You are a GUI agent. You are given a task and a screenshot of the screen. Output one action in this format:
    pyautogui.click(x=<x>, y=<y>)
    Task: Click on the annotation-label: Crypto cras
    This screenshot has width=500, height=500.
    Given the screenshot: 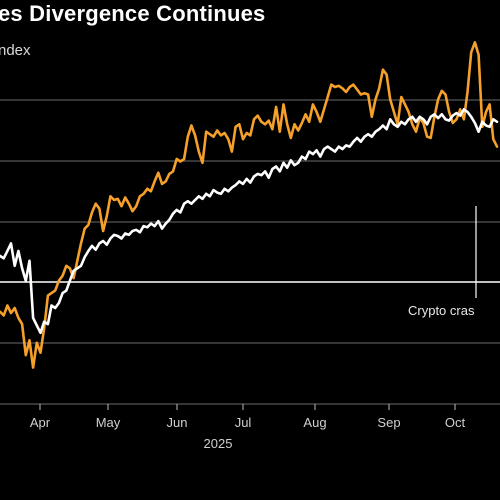 What is the action you would take?
    pyautogui.click(x=441, y=310)
    